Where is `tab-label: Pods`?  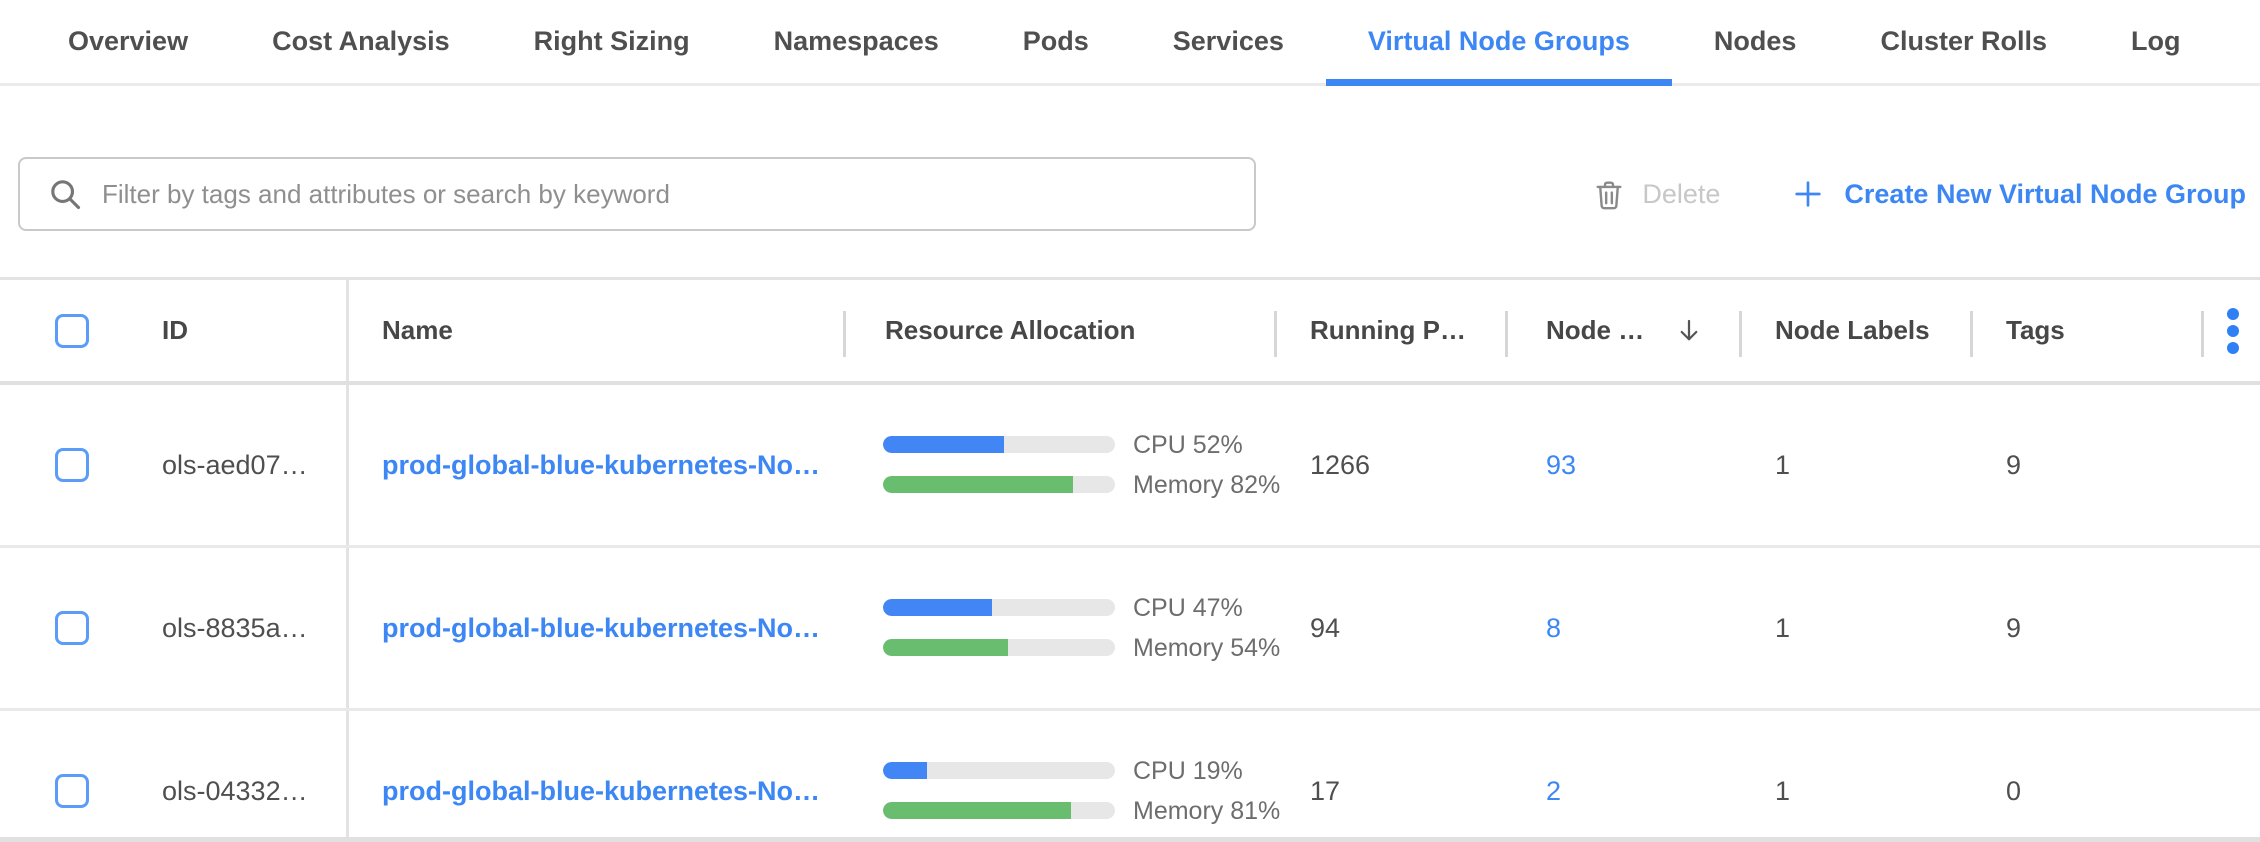 tab-label: Pods is located at coordinates (1055, 41).